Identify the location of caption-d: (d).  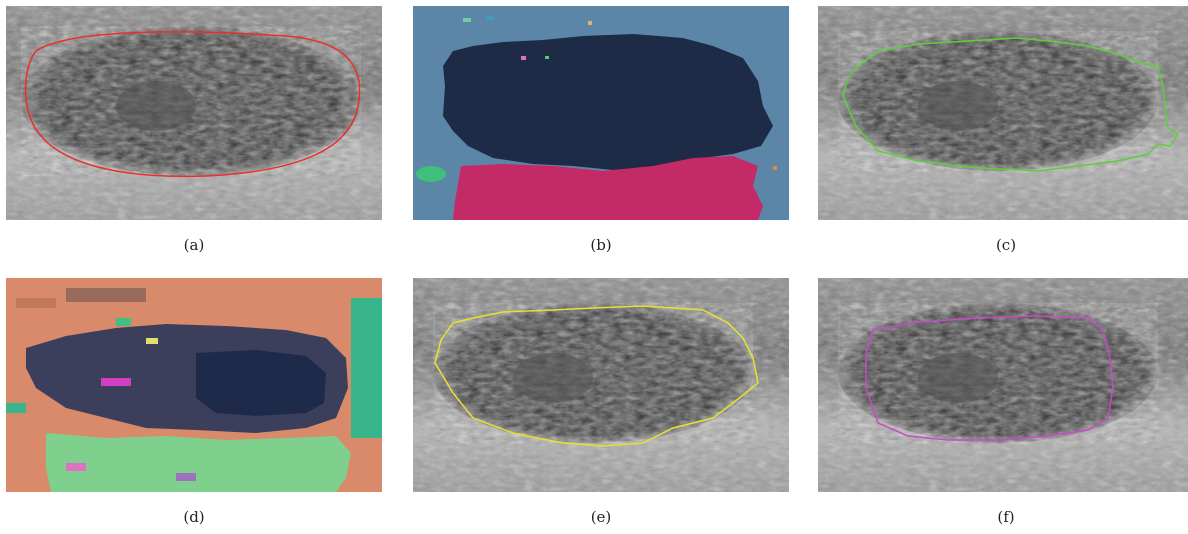
(194, 517).